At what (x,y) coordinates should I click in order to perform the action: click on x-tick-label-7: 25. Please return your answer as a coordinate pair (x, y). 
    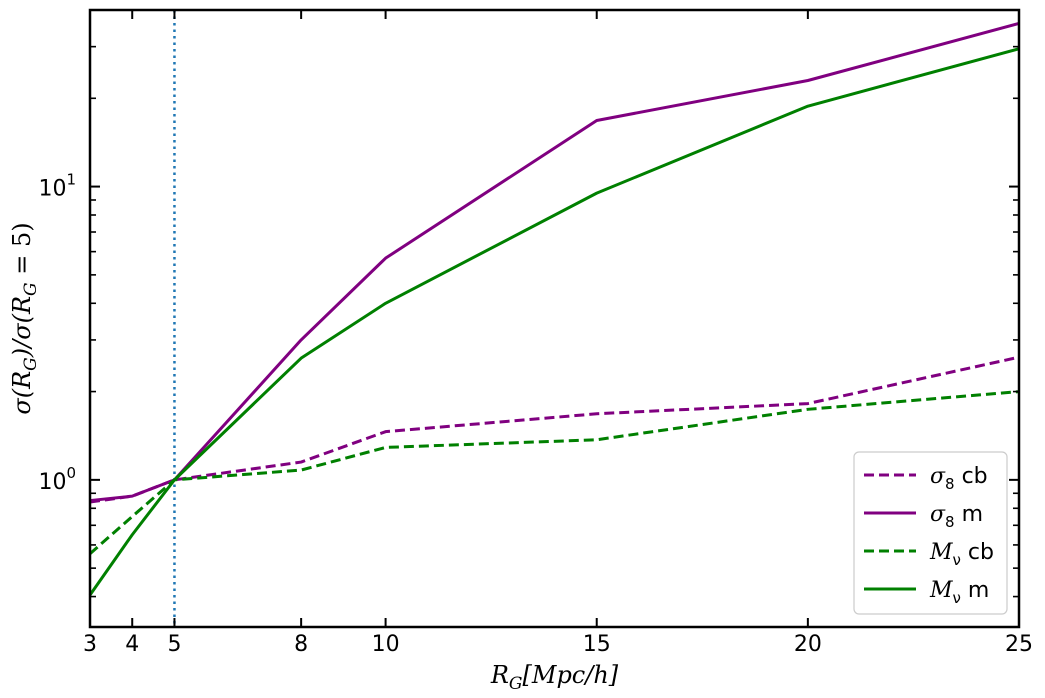
    Looking at the image, I should click on (1019, 644).